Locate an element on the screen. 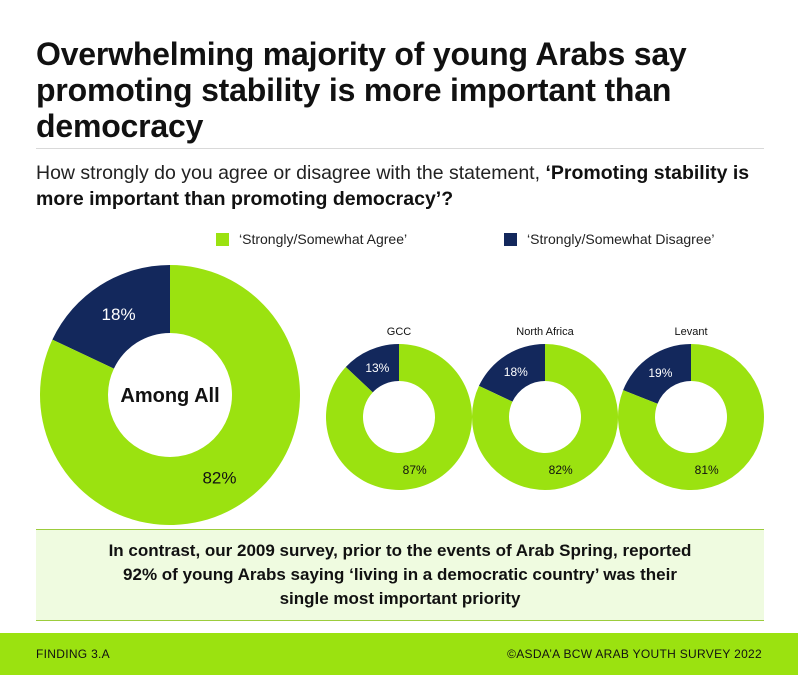  legend-item-agree: ‘Strongly/Somewhat Agree’ is located at coordinates (311, 239).